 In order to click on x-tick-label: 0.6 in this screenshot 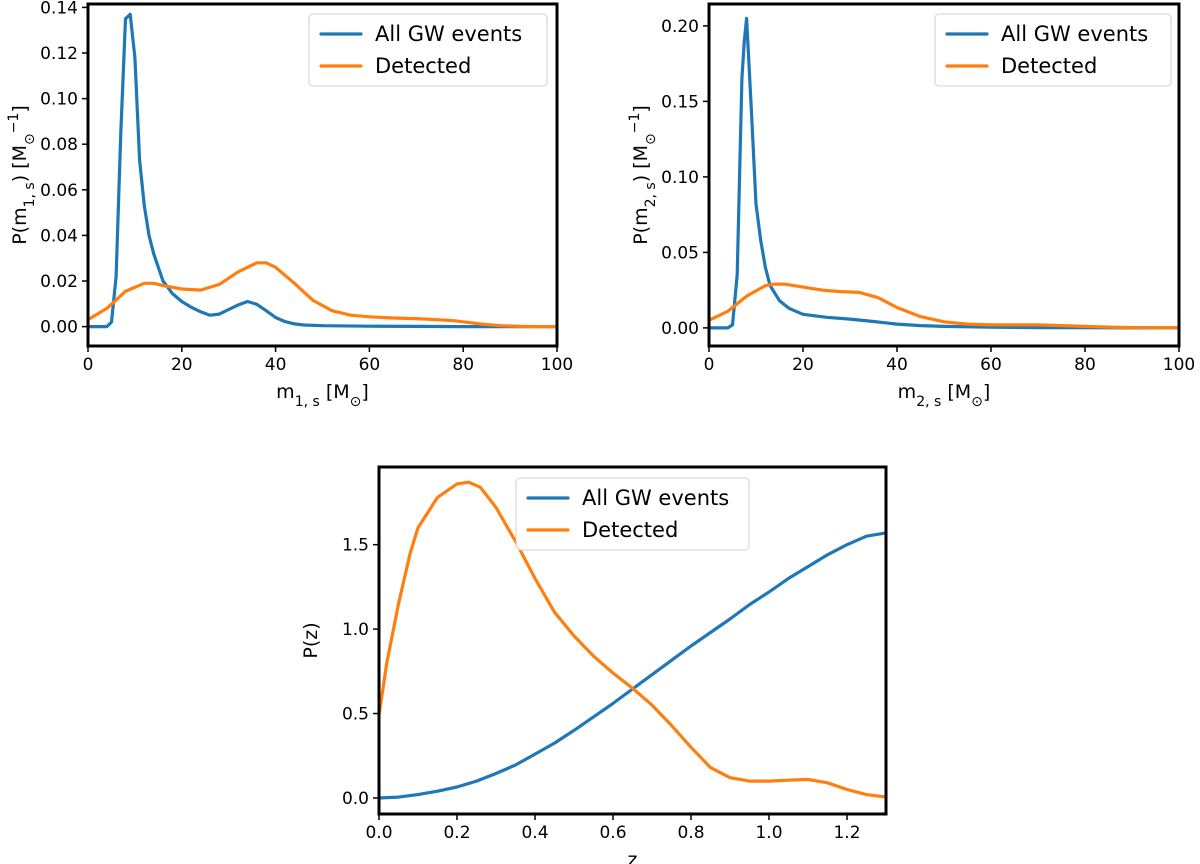, I will do `click(612, 833)`.